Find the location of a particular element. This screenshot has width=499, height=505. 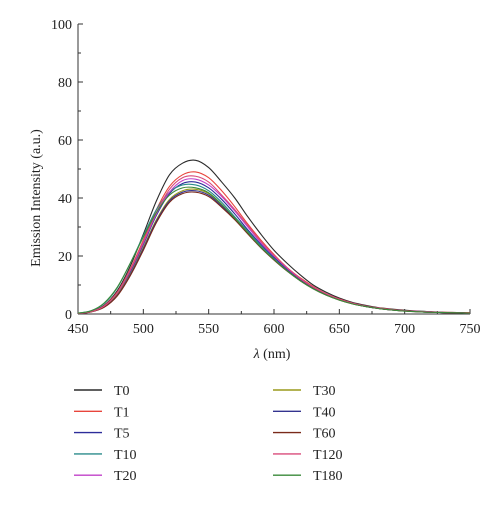

legend-label-t30: T30 is located at coordinates (324, 391).